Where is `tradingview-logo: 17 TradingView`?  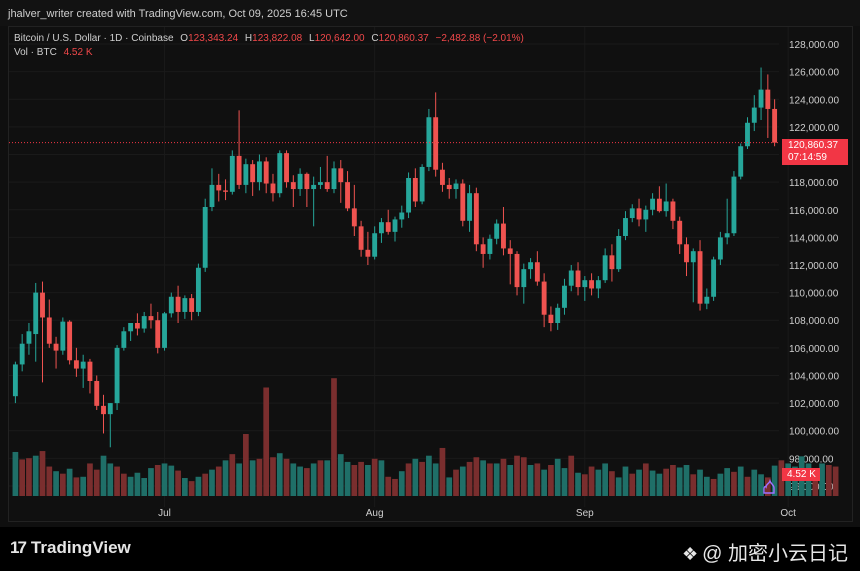
tradingview-logo: 17 TradingView is located at coordinates (70, 548).